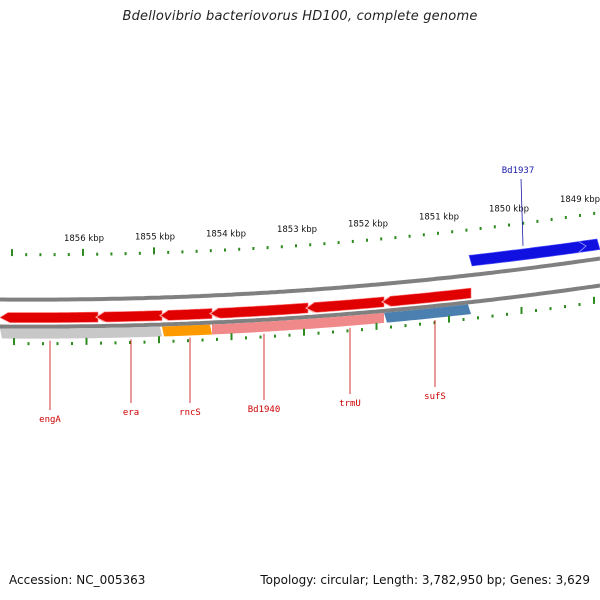 This screenshot has height=600, width=600. I want to click on gene-trmu, so click(345, 304).